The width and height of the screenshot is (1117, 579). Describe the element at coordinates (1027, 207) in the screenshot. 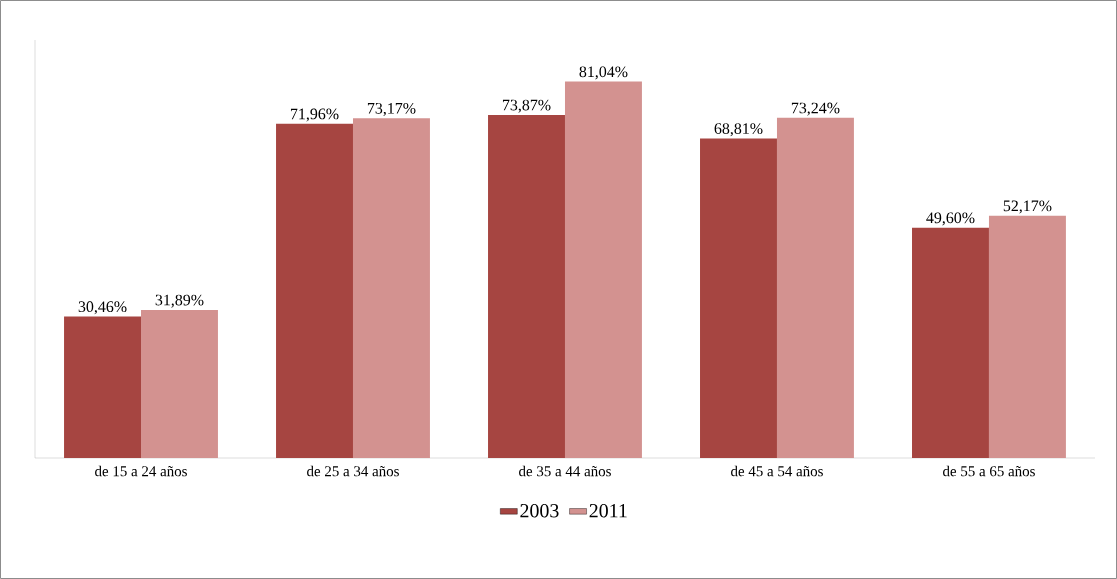

I see `data-label: 52,17%` at that location.